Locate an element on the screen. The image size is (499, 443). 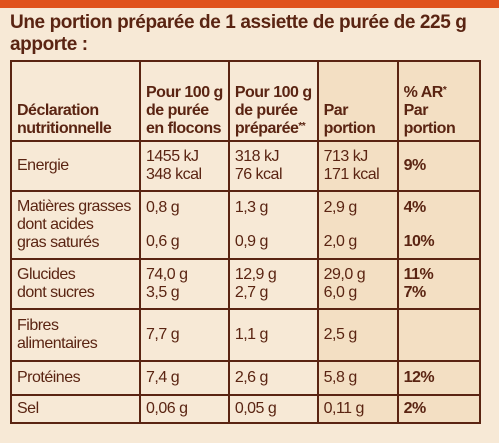
cell-ar: 12% is located at coordinates (438, 378).